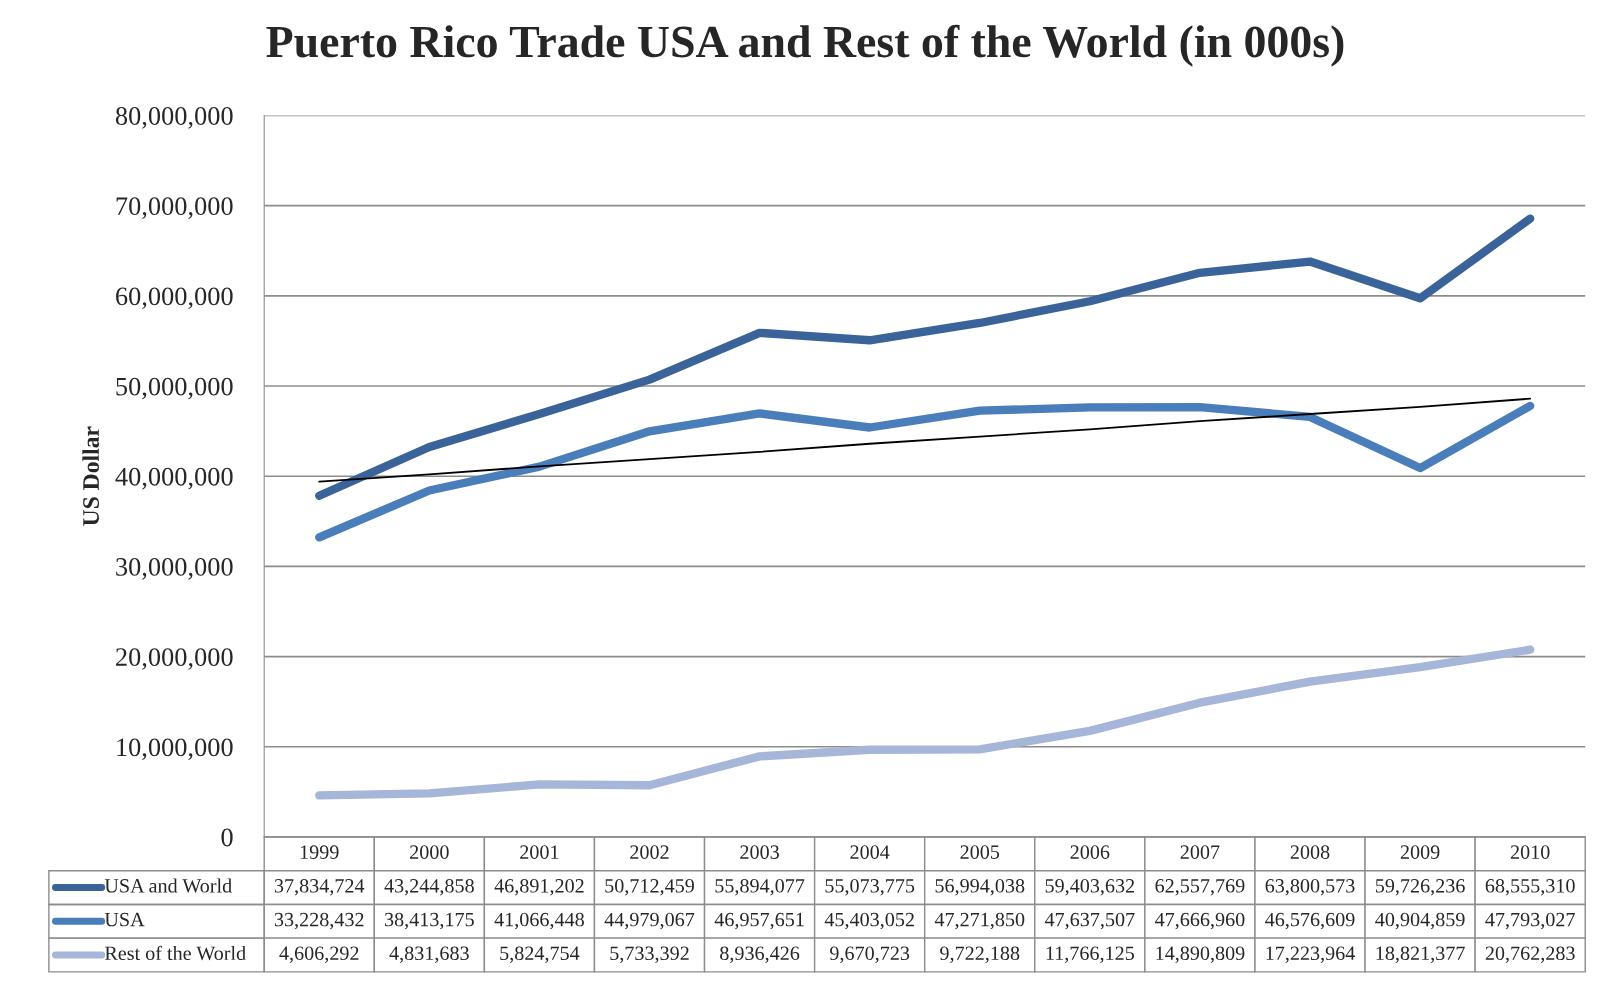 The image size is (1611, 987). I want to click on y-tick-label: 60,000,000, so click(174, 298).